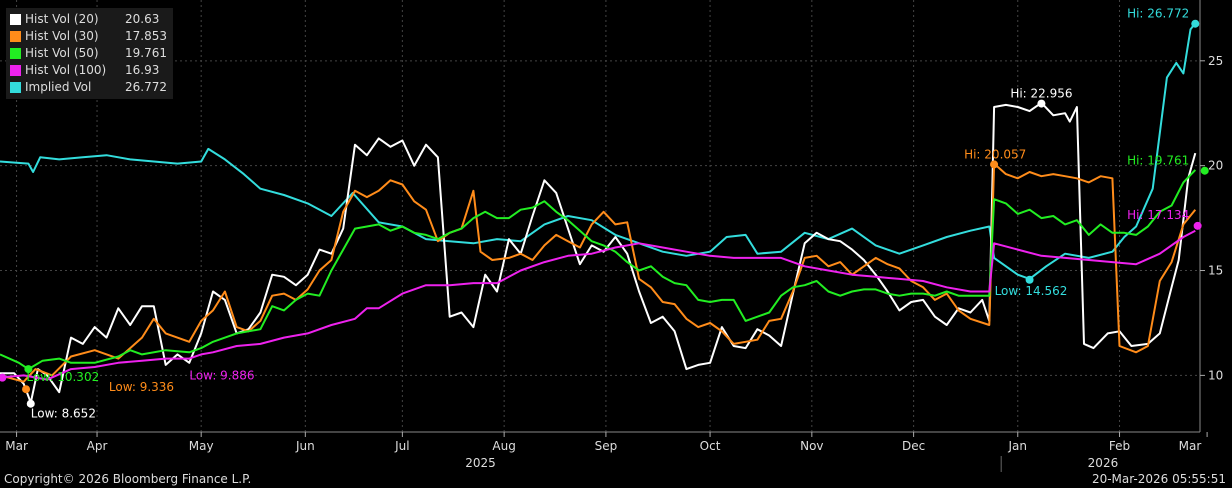 The image size is (1232, 488). I want to click on annotation-label: Hi: 22.956, so click(1041, 94).